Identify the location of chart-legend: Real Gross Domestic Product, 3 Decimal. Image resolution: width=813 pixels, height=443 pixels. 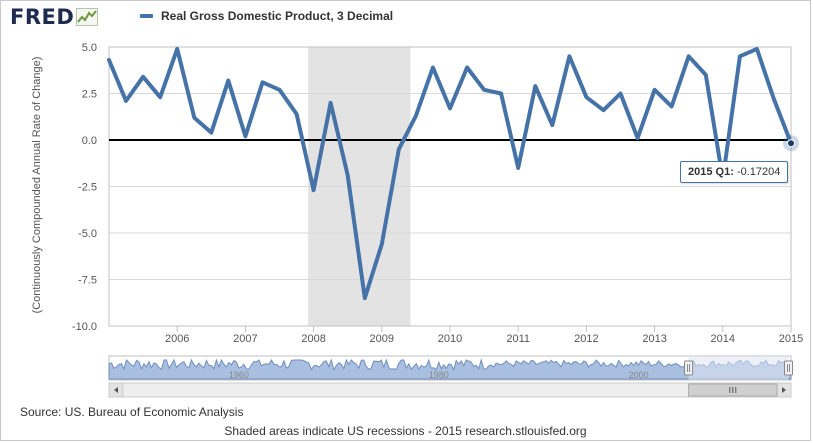
(266, 16).